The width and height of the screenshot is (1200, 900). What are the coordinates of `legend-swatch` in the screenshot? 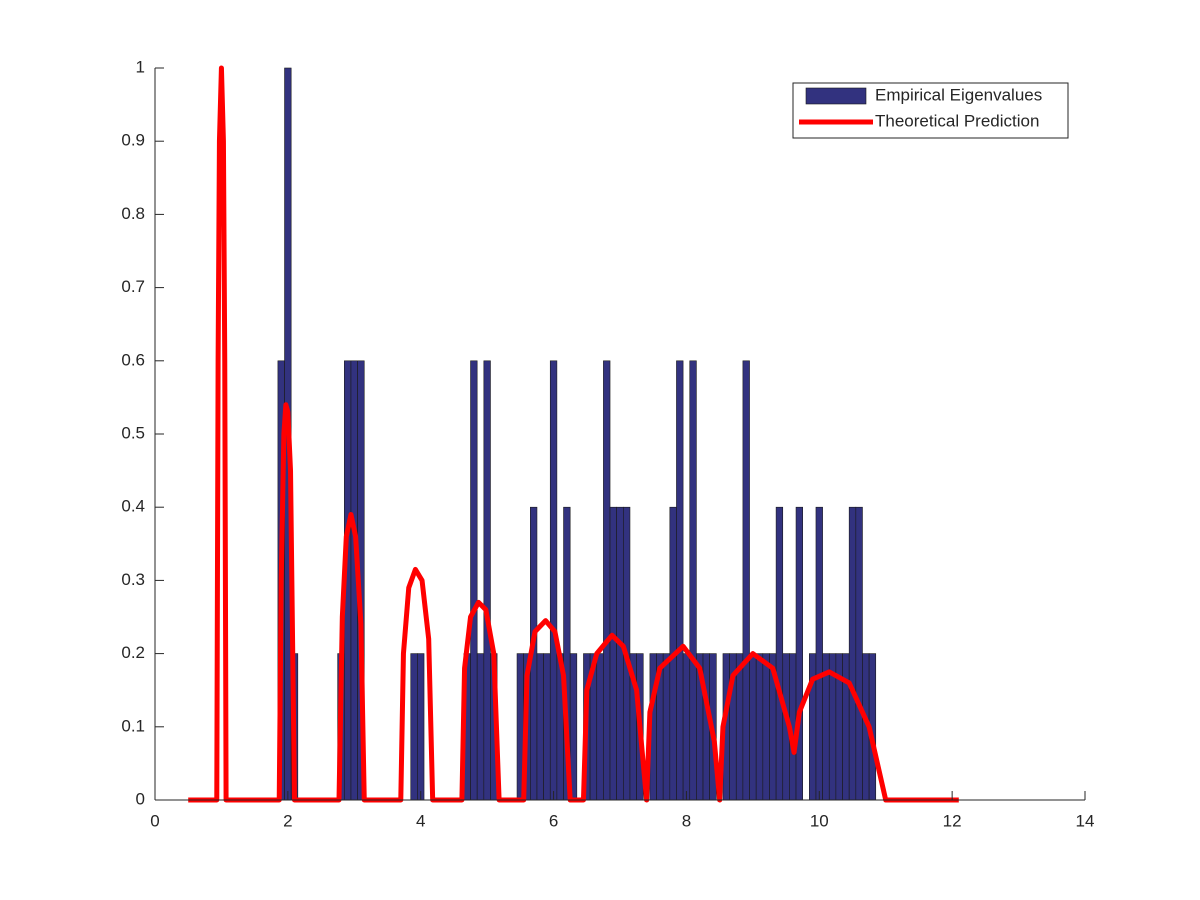 It's located at (836, 96).